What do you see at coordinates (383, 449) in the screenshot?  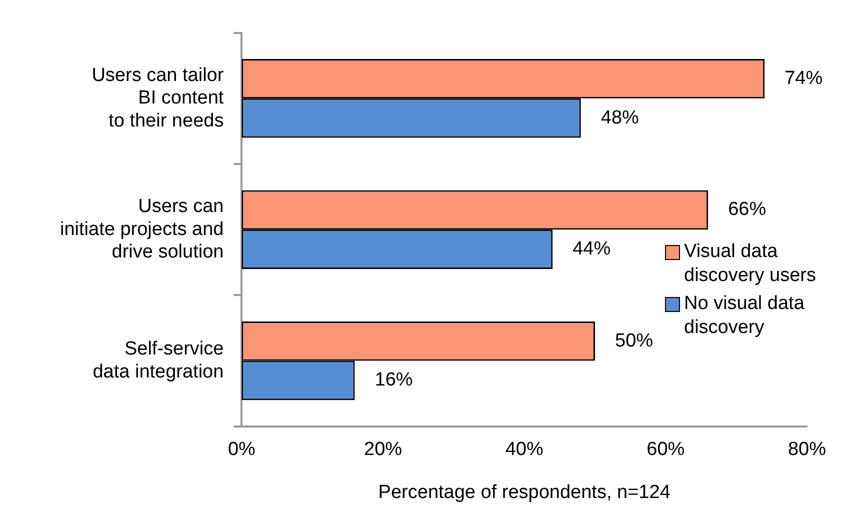 I see `x-tick-label: 20%` at bounding box center [383, 449].